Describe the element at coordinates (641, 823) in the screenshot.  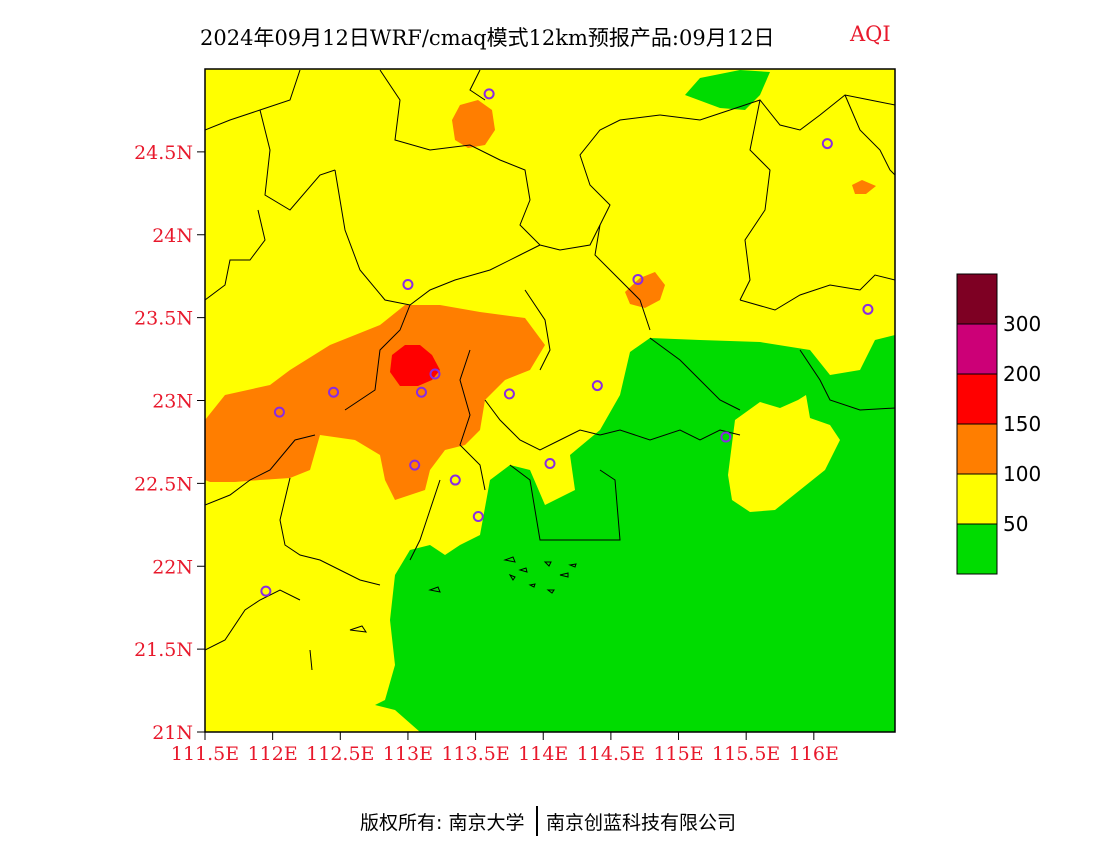
I see `copyright-company: 南京创蓝科技有限公司` at that location.